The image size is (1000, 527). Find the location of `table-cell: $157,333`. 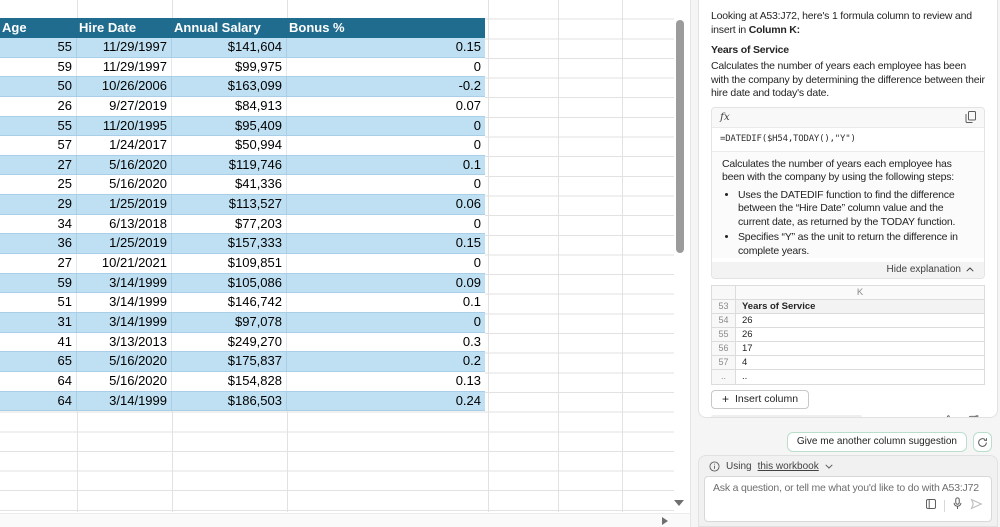

table-cell: $157,333 is located at coordinates (229, 244).